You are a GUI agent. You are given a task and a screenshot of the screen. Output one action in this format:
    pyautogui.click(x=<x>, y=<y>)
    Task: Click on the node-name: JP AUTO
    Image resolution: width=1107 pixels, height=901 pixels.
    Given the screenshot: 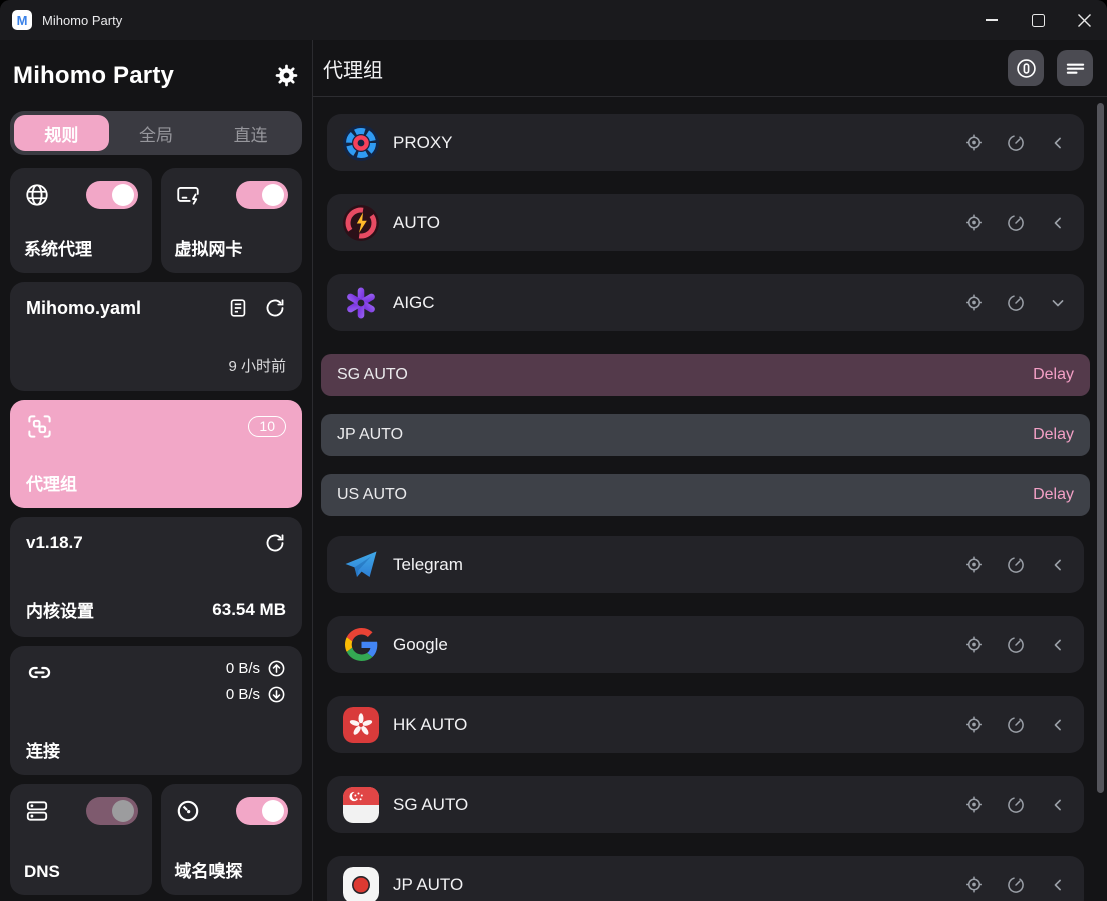 What is the action you would take?
    pyautogui.click(x=370, y=434)
    